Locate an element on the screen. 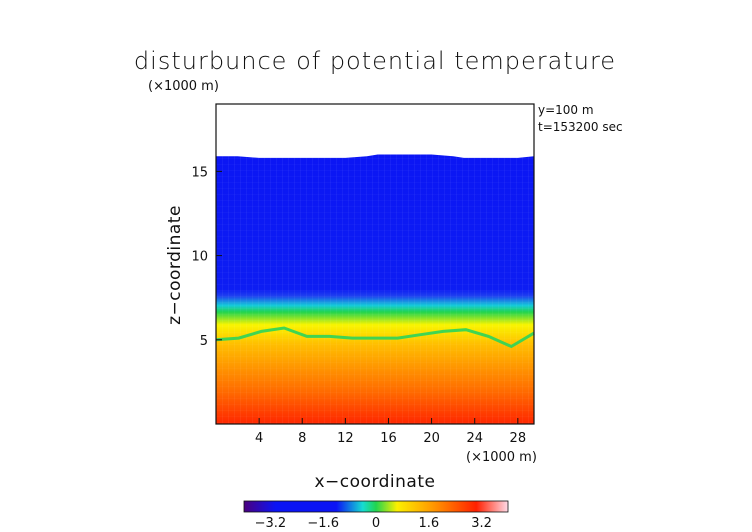  y-axis-label: z−coordinate is located at coordinates (175, 265).